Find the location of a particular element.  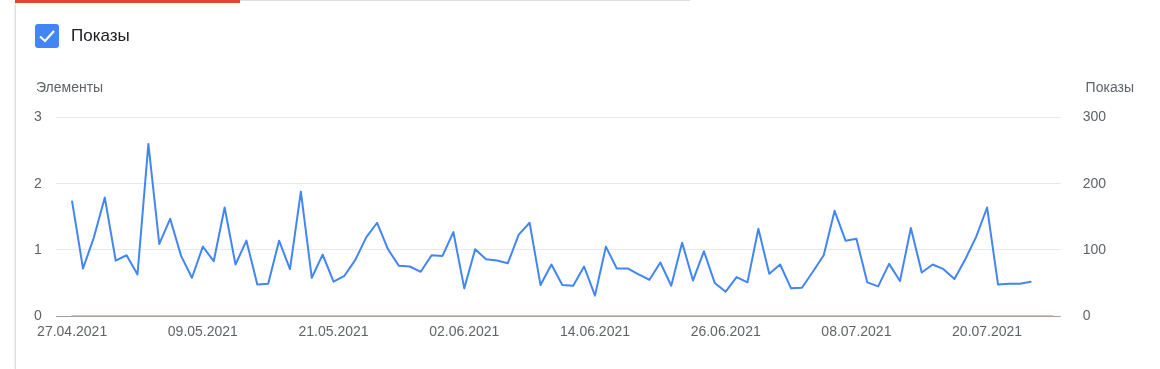

x-tick-label: 20.07.2021 is located at coordinates (987, 331).